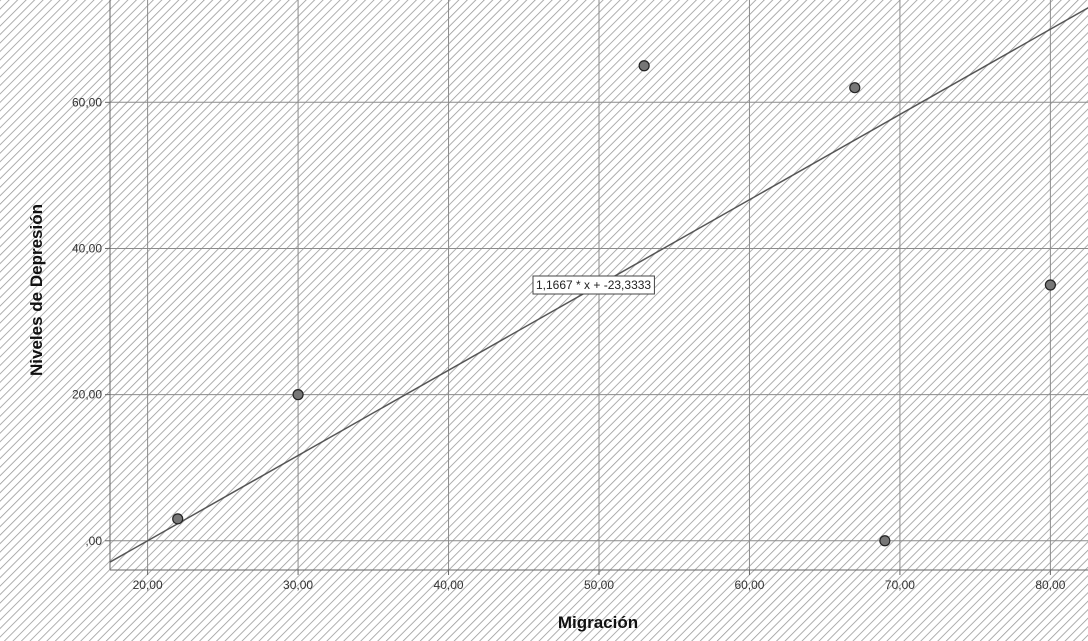  Describe the element at coordinates (148, 585) in the screenshot. I see `x-tick-label: 20,00` at that location.